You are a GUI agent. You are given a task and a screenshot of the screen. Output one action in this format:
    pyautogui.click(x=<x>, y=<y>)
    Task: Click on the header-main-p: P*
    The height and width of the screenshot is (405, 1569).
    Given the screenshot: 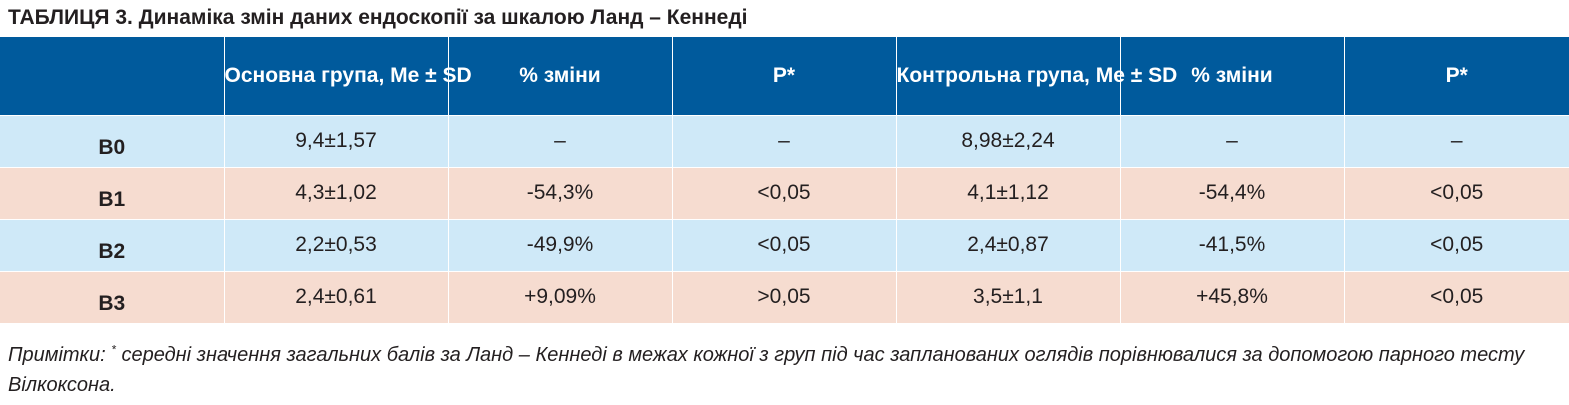 What is the action you would take?
    pyautogui.click(x=784, y=76)
    